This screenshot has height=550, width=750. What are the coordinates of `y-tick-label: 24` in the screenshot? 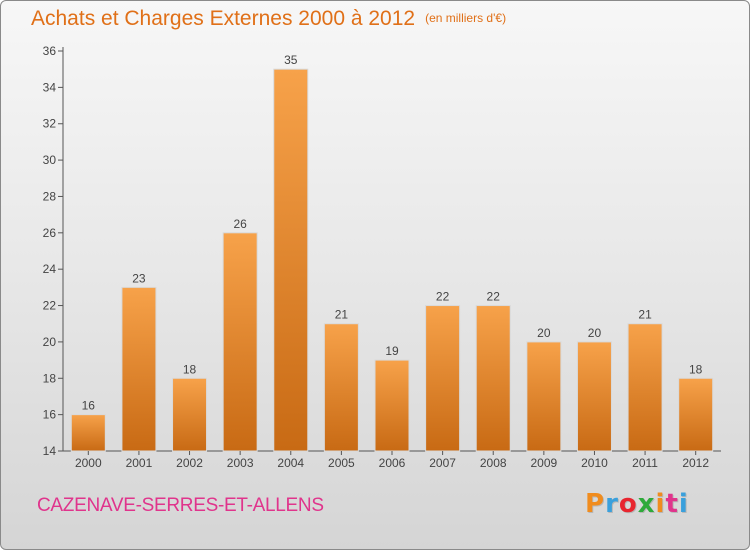 It's located at (50, 269).